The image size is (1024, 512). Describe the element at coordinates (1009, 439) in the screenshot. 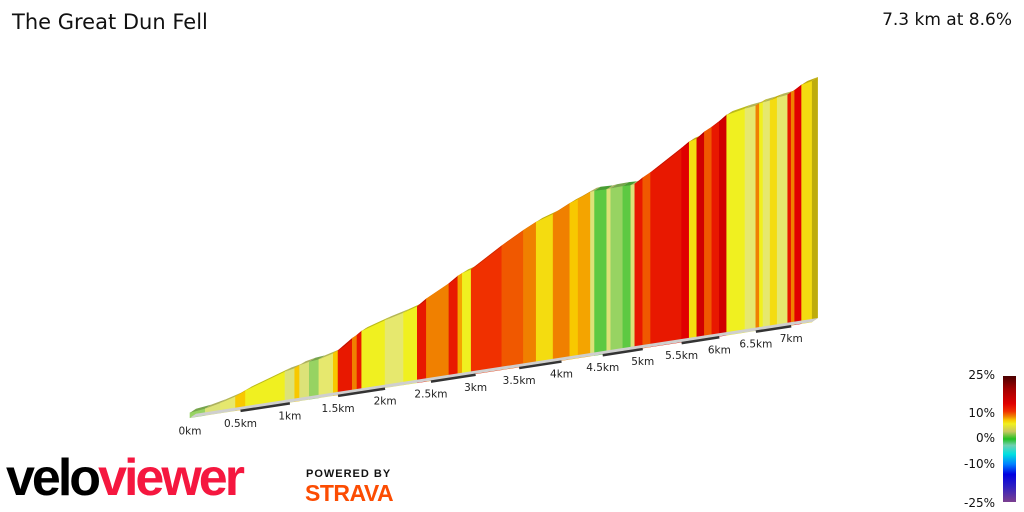

I see `gradient-color-scale` at that location.